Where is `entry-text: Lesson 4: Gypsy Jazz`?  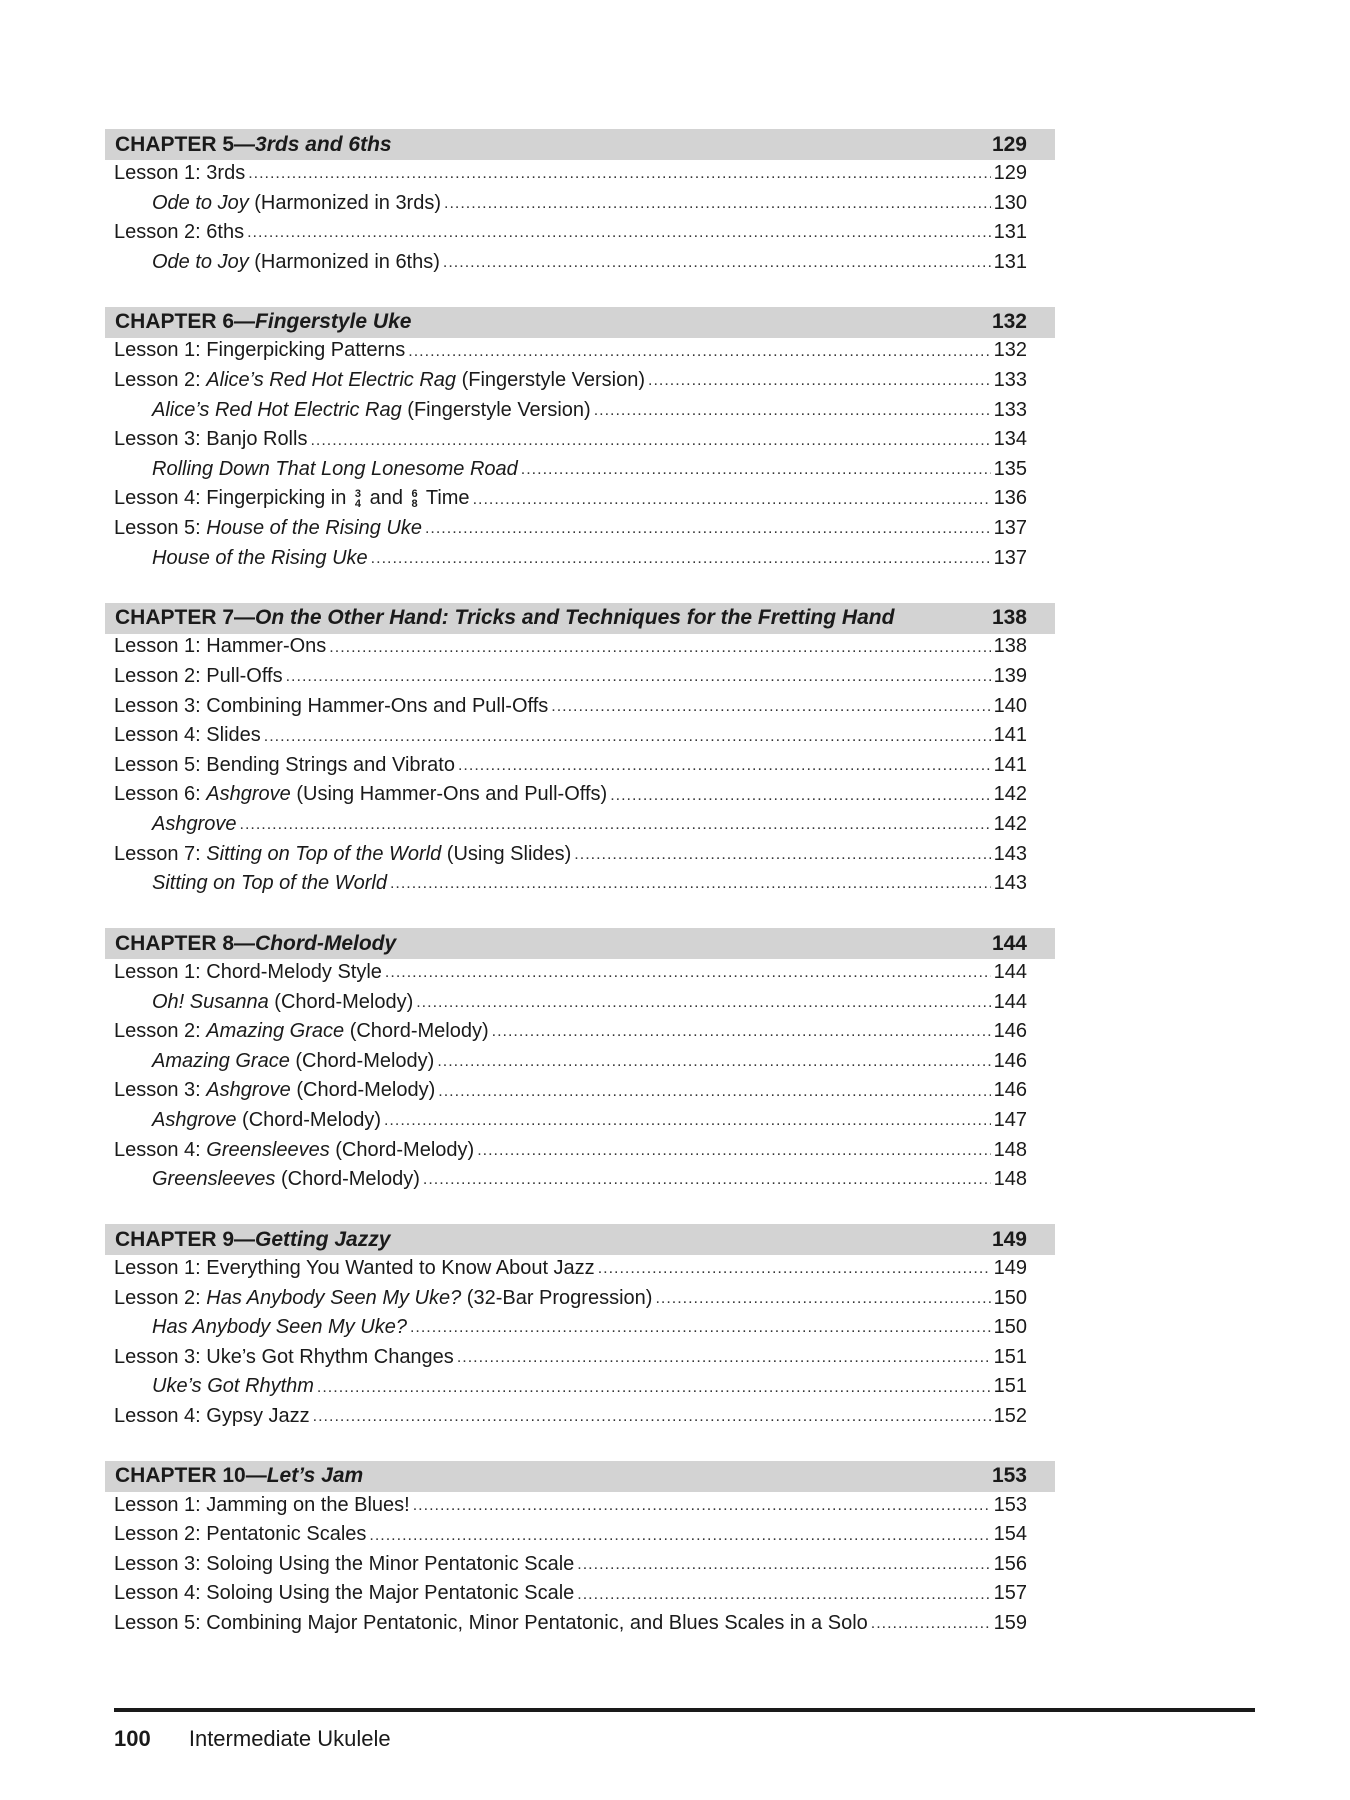 entry-text: Lesson 4: Gypsy Jazz is located at coordinates (212, 1415).